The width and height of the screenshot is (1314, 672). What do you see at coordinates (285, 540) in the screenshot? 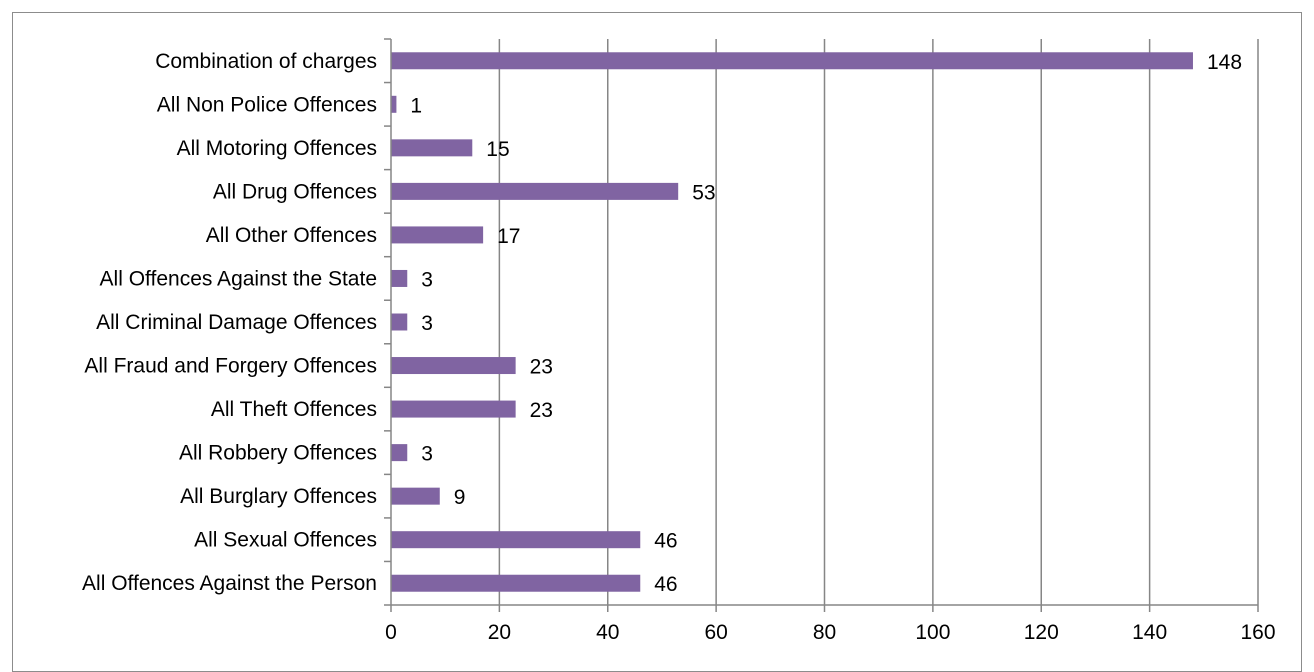
I see `category-label: All Sexual Offences` at bounding box center [285, 540].